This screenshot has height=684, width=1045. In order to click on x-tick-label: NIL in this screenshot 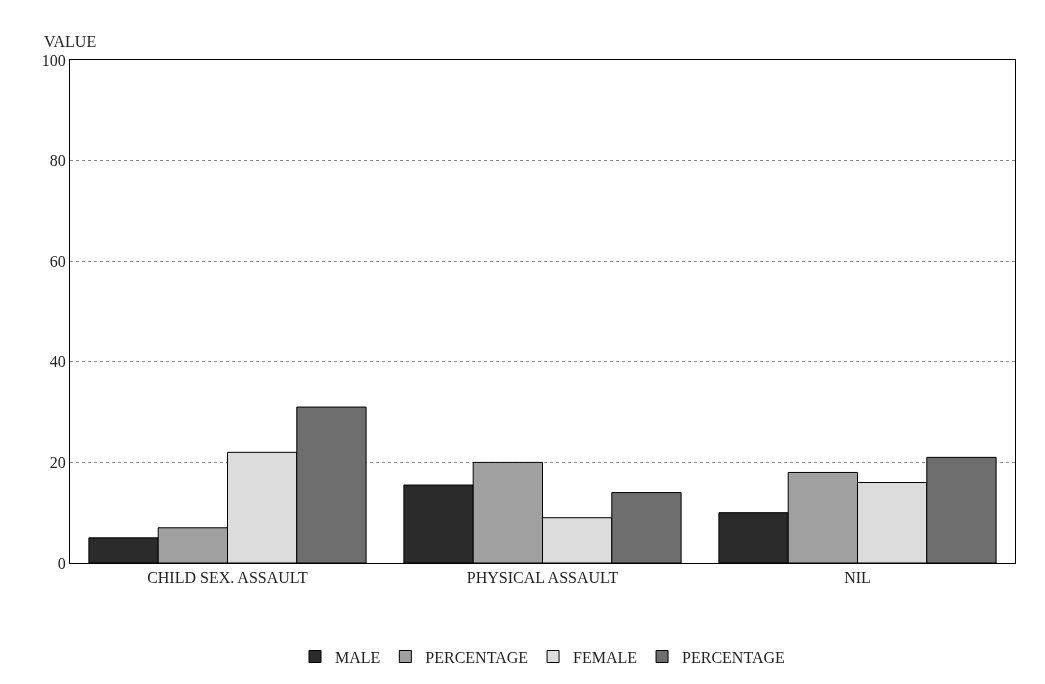, I will do `click(857, 578)`.